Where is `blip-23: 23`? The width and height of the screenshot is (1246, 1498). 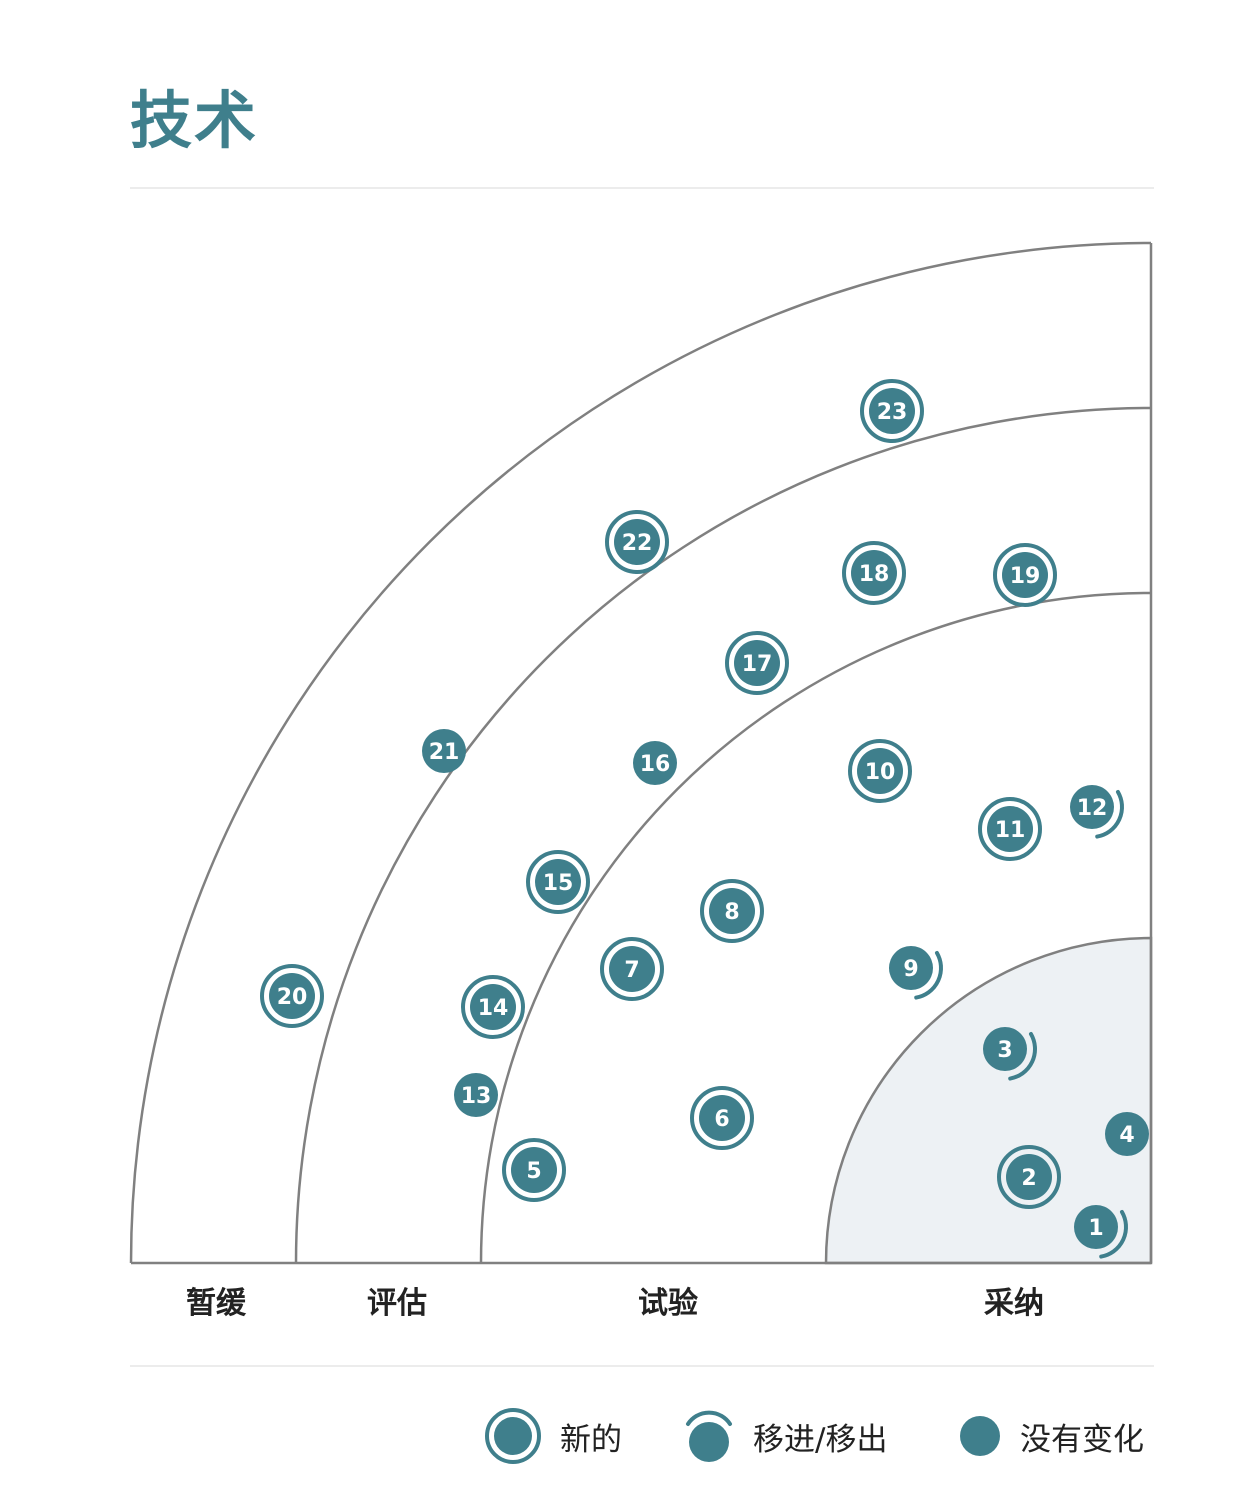 blip-23: 23 is located at coordinates (892, 411).